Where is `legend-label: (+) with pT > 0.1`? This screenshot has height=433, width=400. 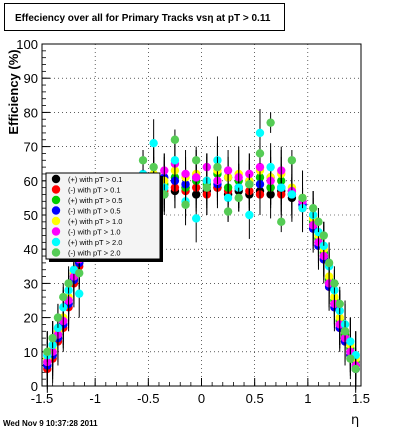
legend-label: (+) with pT > 0.1 is located at coordinates (95, 179).